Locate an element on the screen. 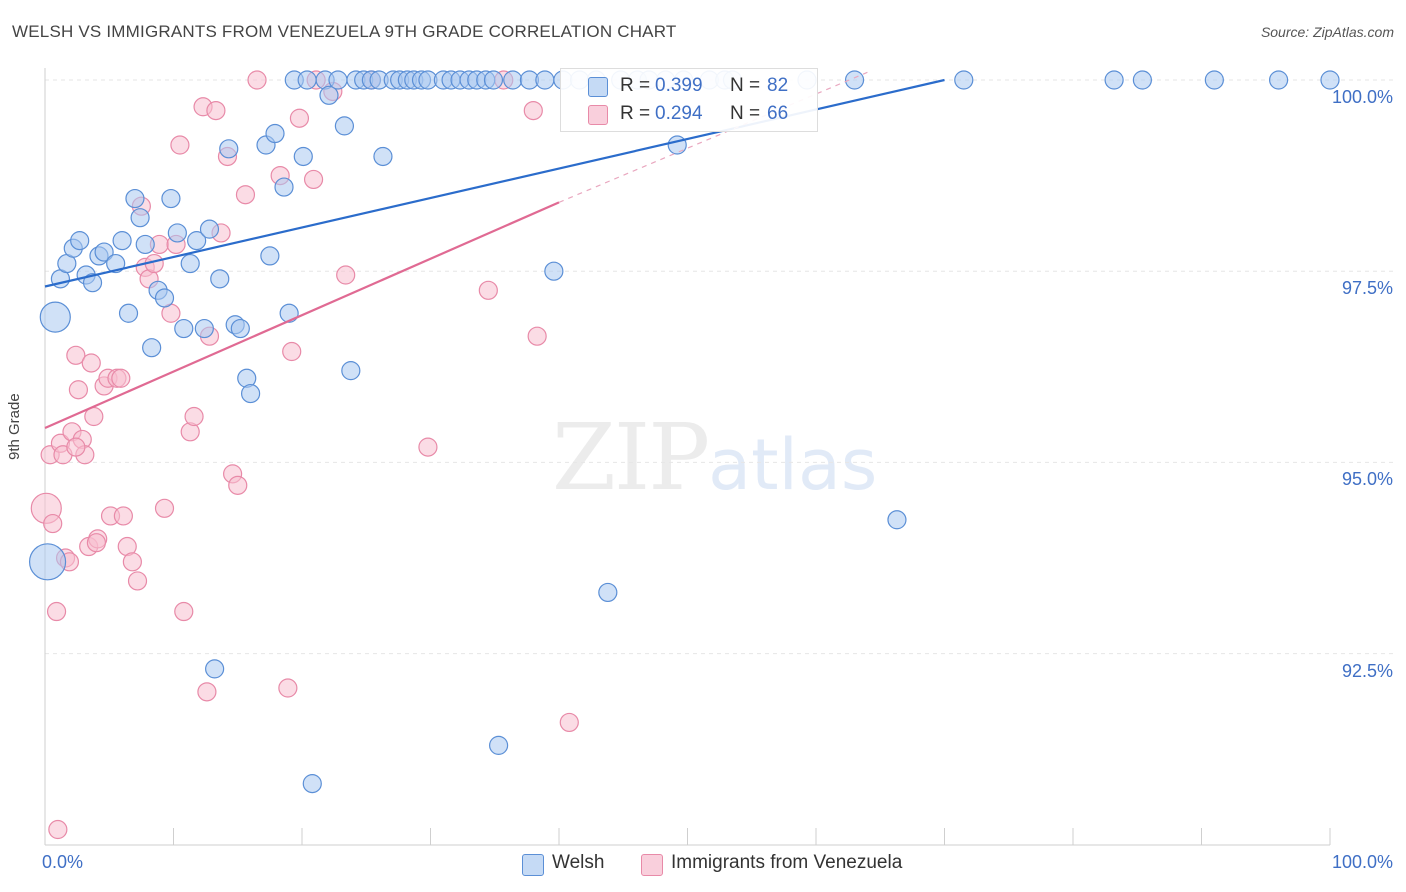  watermark-atlas: atlas is located at coordinates (793, 465).